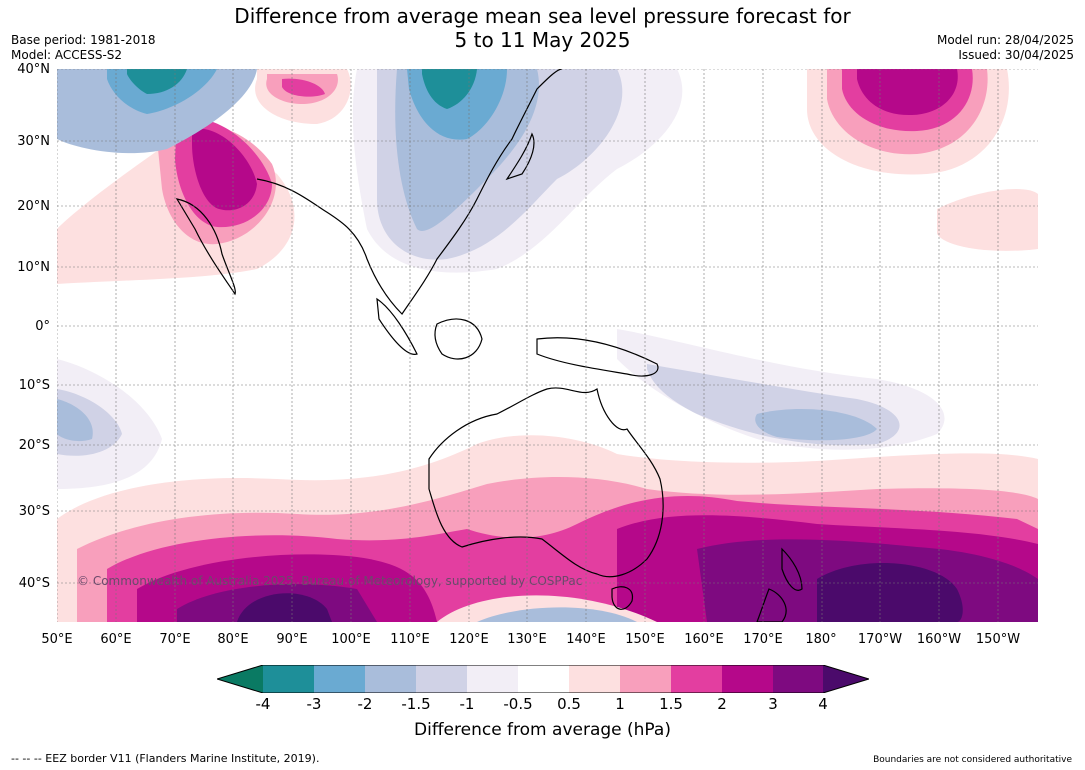  What do you see at coordinates (469, 639) in the screenshot?
I see `lon-label-120e: 120°E` at bounding box center [469, 639].